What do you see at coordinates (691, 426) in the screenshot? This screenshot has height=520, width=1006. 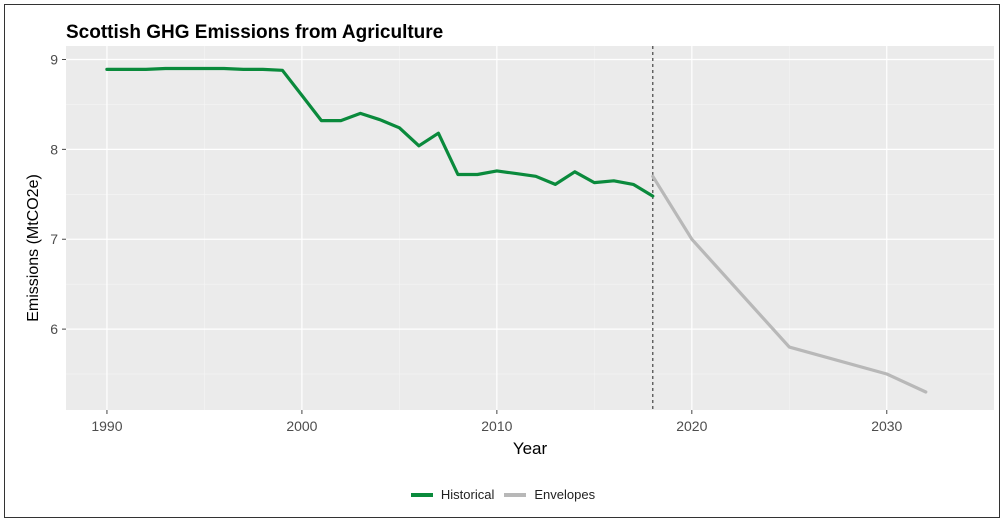 I see `x-tick-label: 2020` at bounding box center [691, 426].